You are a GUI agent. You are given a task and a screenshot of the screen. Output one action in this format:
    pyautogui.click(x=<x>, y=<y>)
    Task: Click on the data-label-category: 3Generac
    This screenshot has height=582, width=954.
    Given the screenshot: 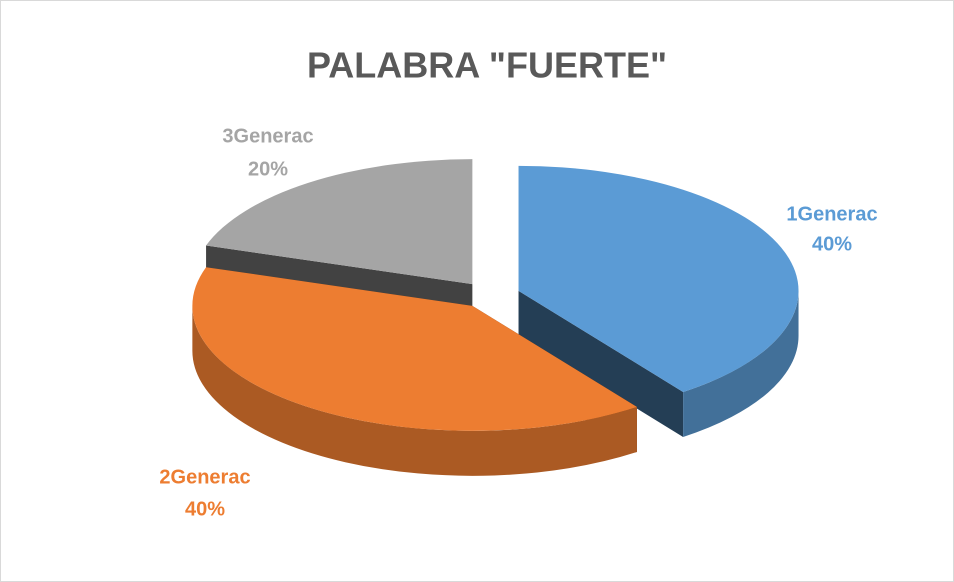 What is the action you would take?
    pyautogui.click(x=267, y=136)
    